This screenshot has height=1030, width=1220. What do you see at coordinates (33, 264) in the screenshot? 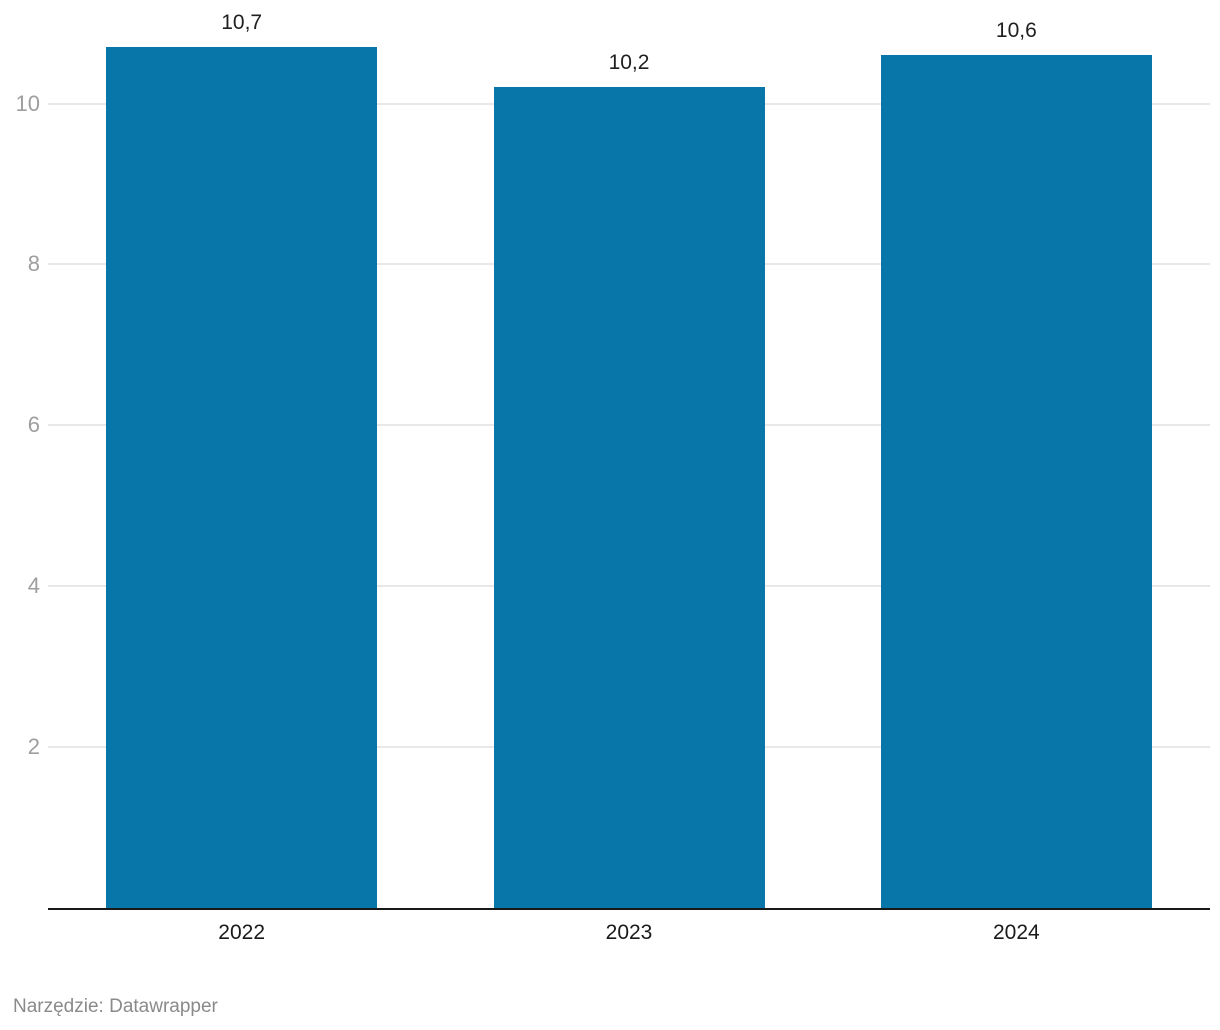
I see `y-tick-label: 8` at bounding box center [33, 264].